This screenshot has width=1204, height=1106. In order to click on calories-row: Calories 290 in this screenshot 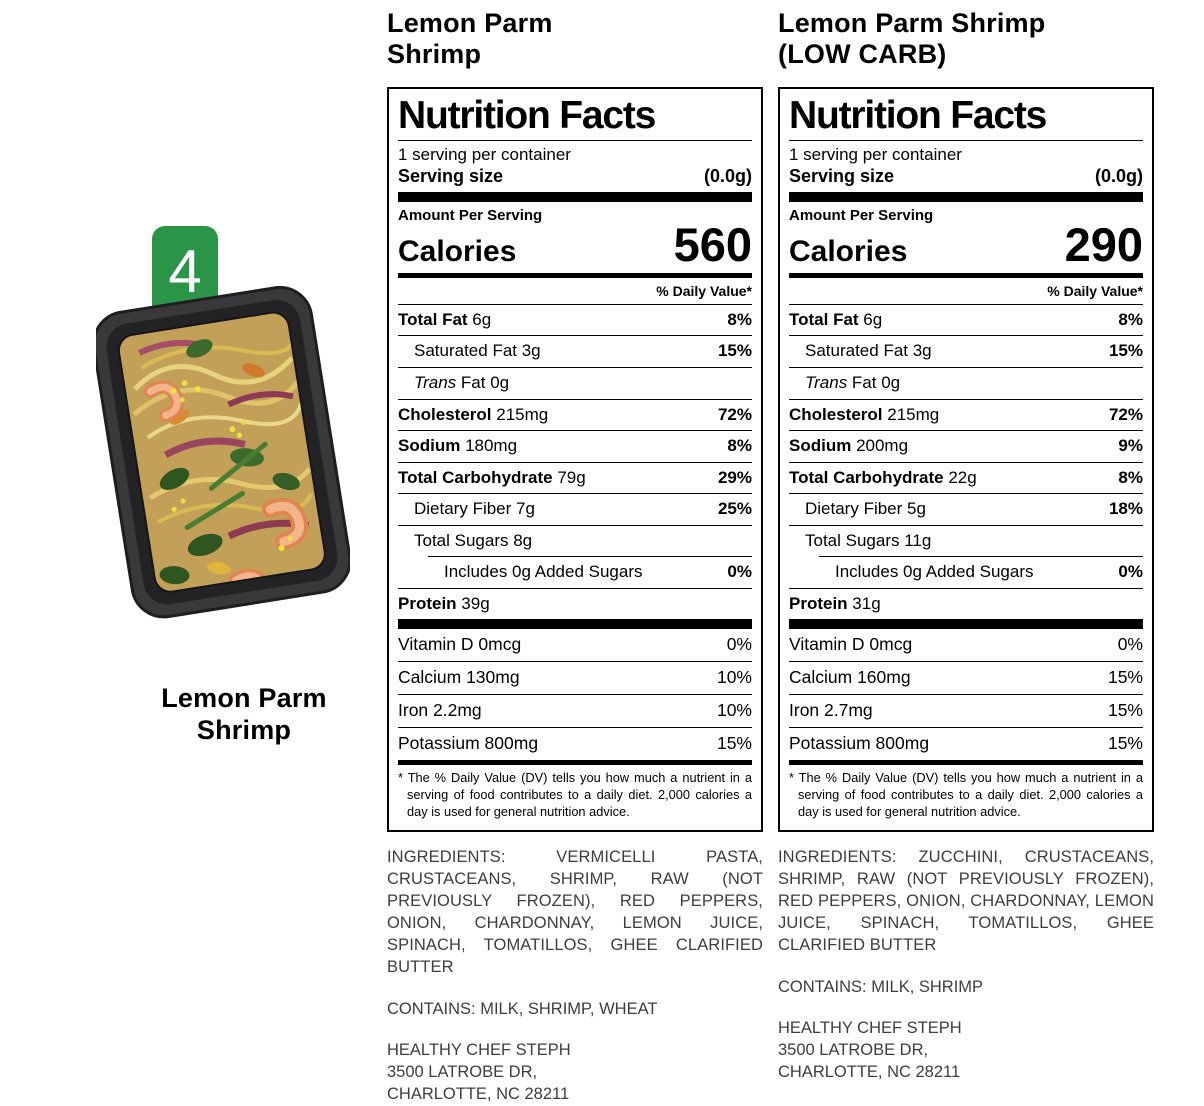, I will do `click(966, 245)`.